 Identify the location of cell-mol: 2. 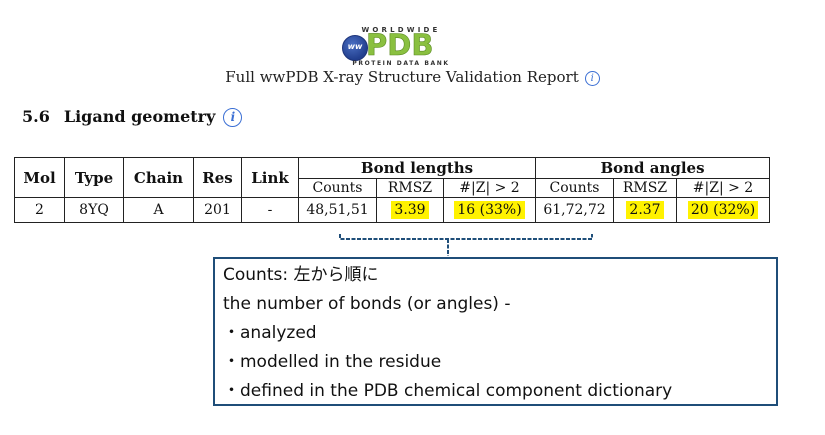
(39, 210).